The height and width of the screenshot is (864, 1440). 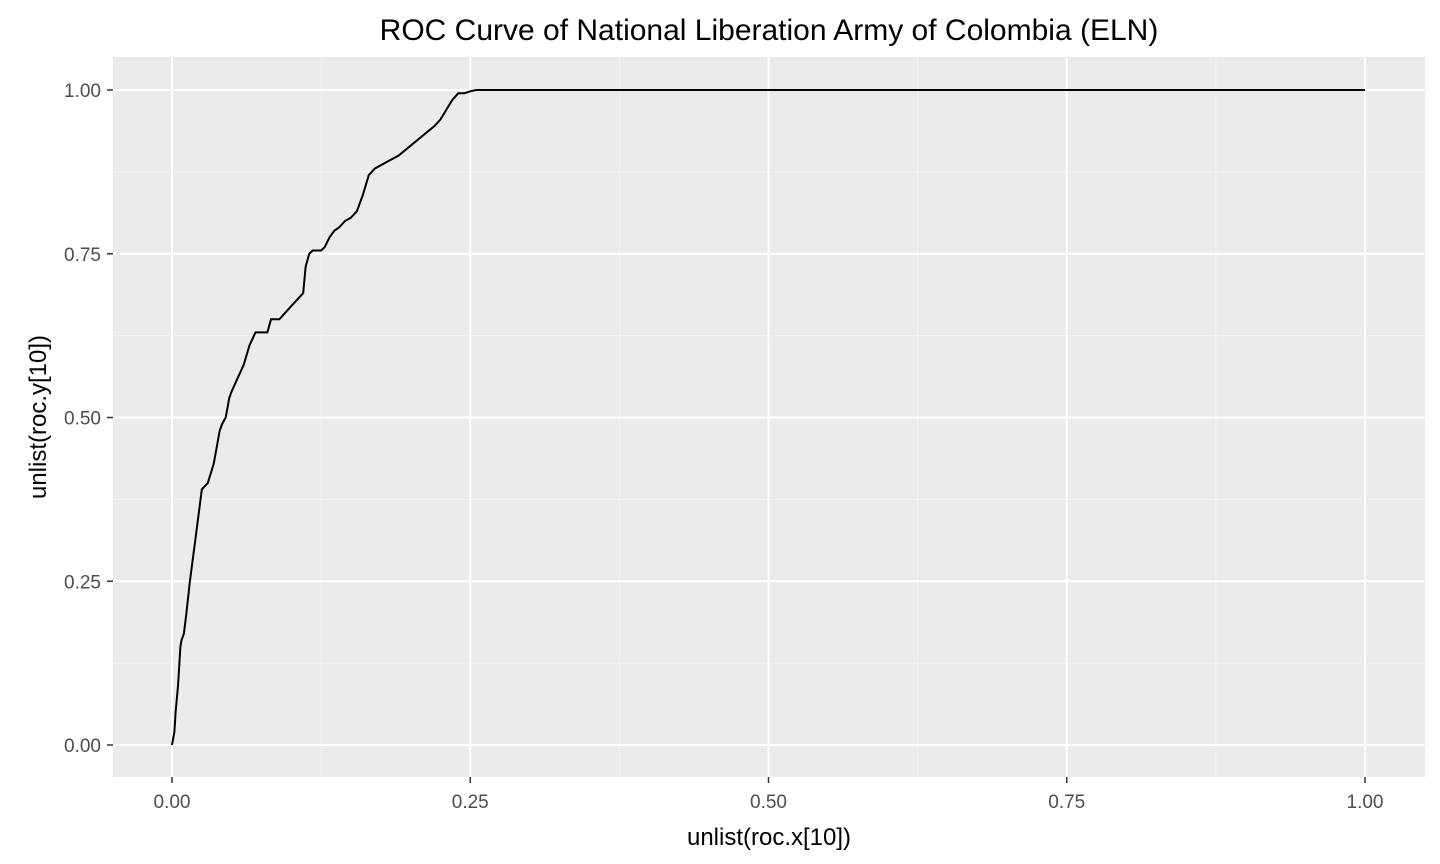 I want to click on x-axis-ticks: 0.00 0.25 0.50 0.75 1.00, so click(x=769, y=795).